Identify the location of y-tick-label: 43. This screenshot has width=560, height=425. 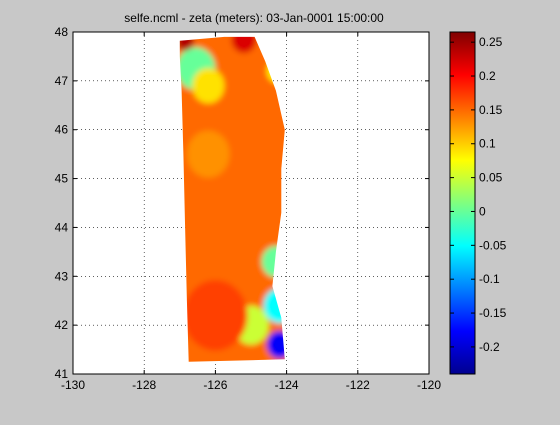
(62, 276).